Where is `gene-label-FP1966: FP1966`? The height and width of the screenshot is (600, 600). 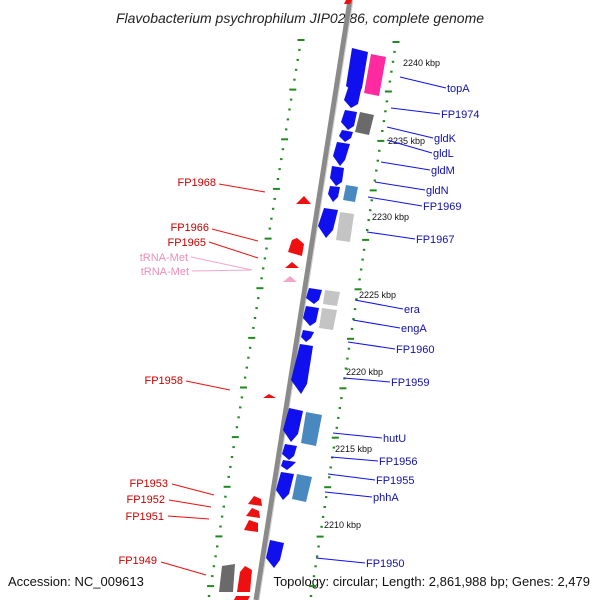
gene-label-FP1966: FP1966 is located at coordinates (189, 228).